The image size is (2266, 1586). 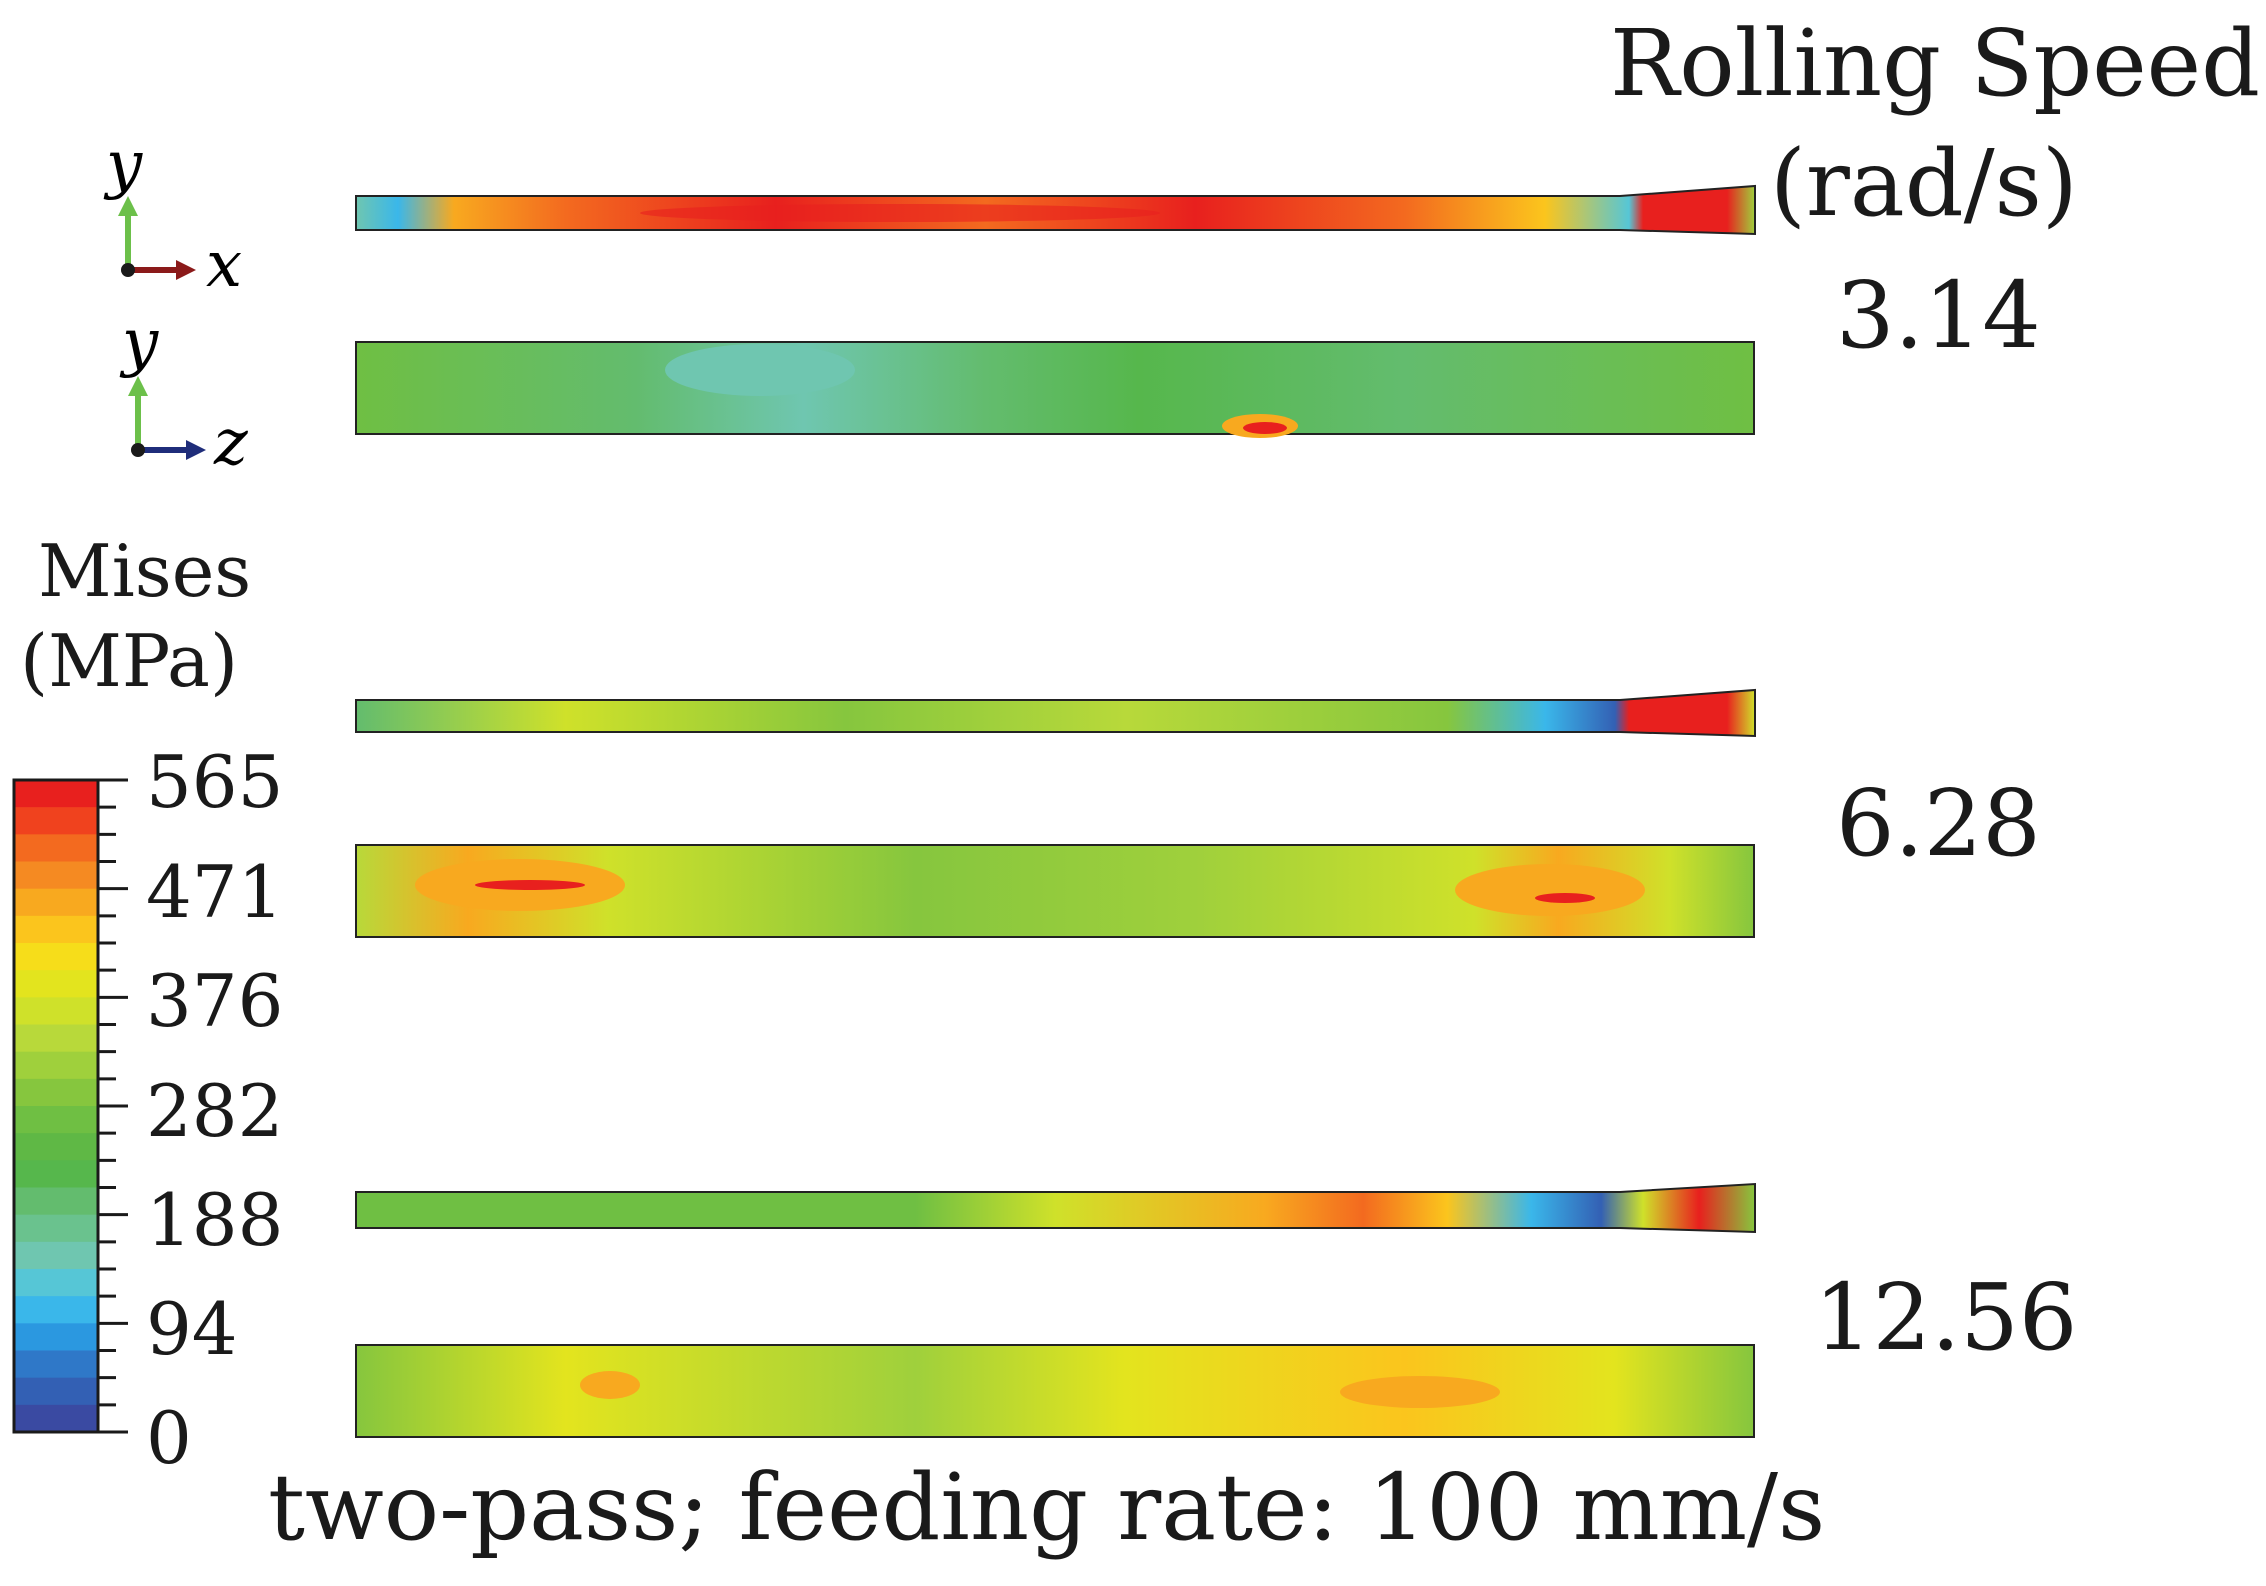 What do you see at coordinates (192, 1329) in the screenshot?
I see `legend-tick: 94` at bounding box center [192, 1329].